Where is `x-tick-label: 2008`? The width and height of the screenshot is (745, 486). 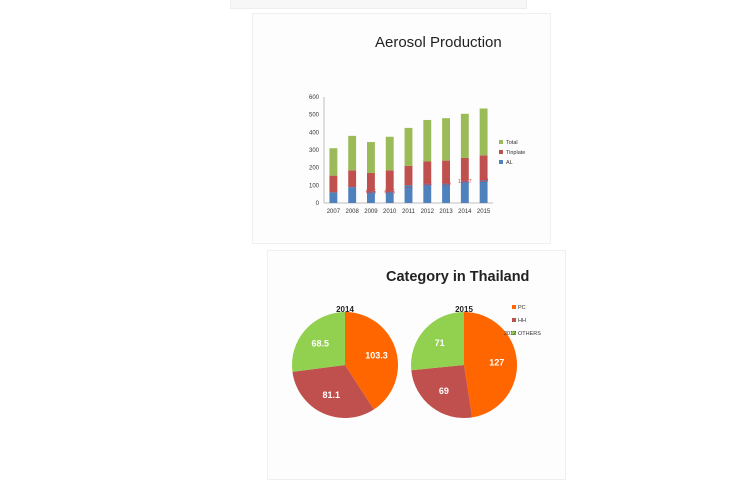 x-tick-label: 2008 is located at coordinates (352, 212).